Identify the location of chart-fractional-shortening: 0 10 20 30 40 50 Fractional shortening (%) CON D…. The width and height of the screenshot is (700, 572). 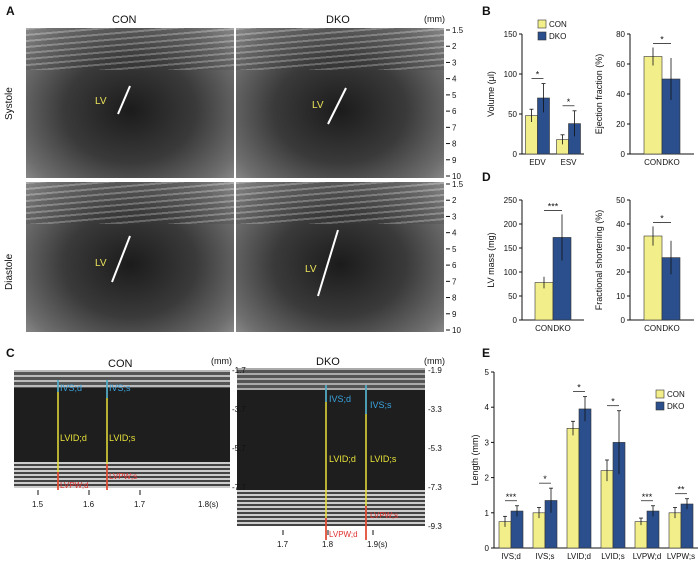
(644, 264).